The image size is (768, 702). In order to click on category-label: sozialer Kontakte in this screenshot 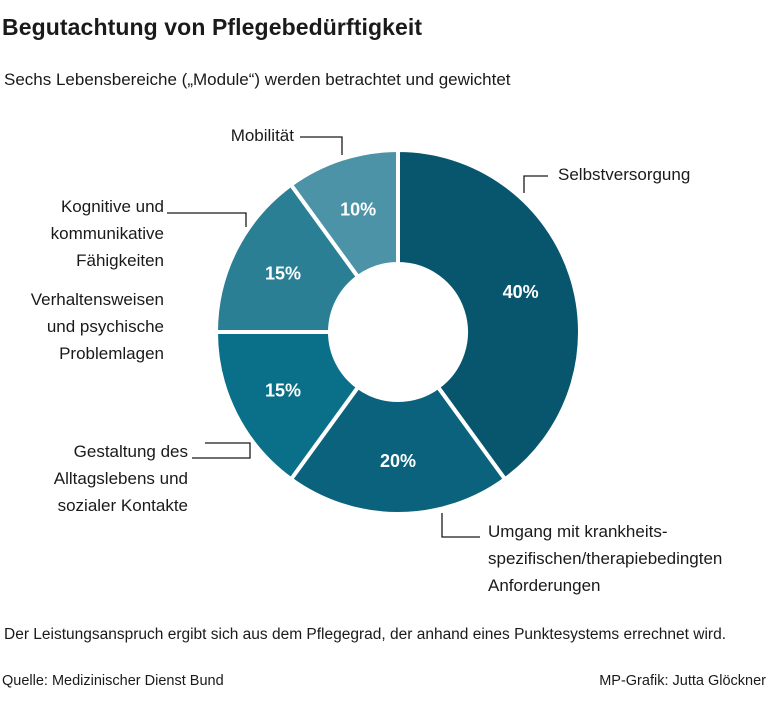, I will do `click(123, 505)`.